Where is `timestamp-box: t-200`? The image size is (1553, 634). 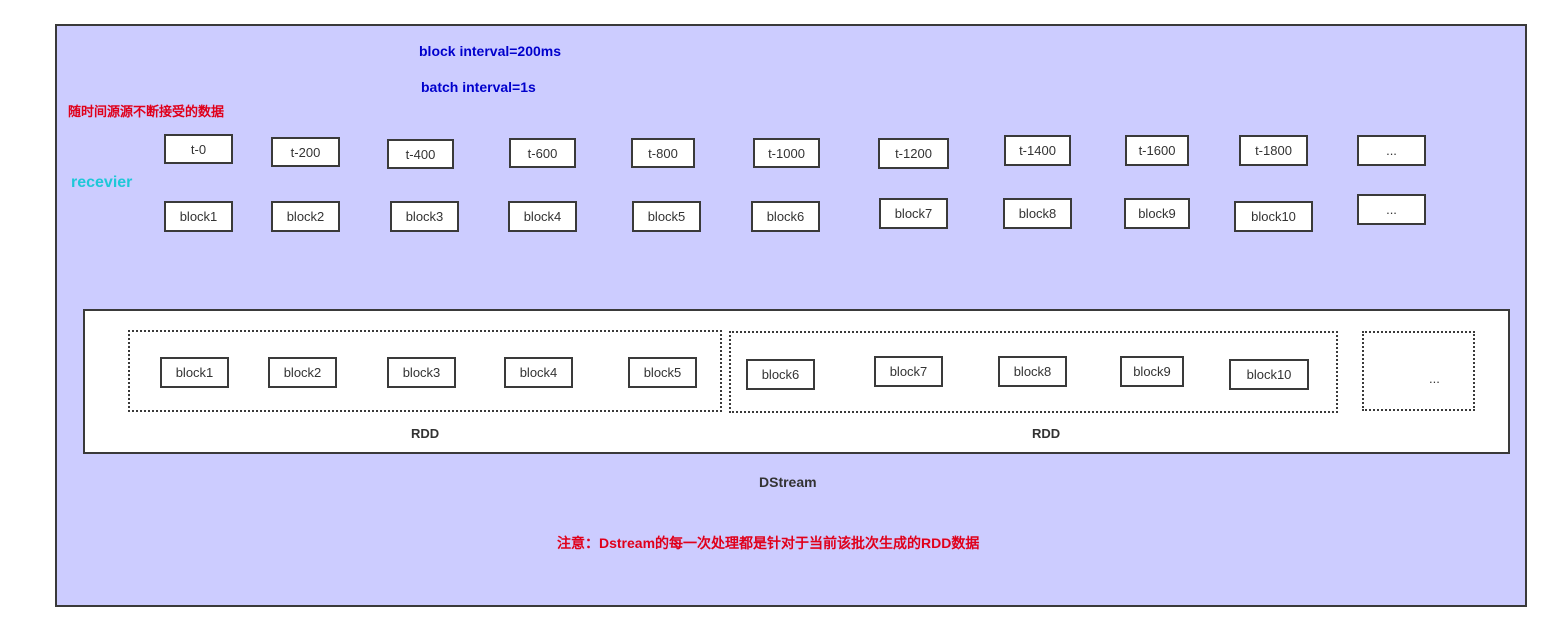 timestamp-box: t-200 is located at coordinates (305, 152).